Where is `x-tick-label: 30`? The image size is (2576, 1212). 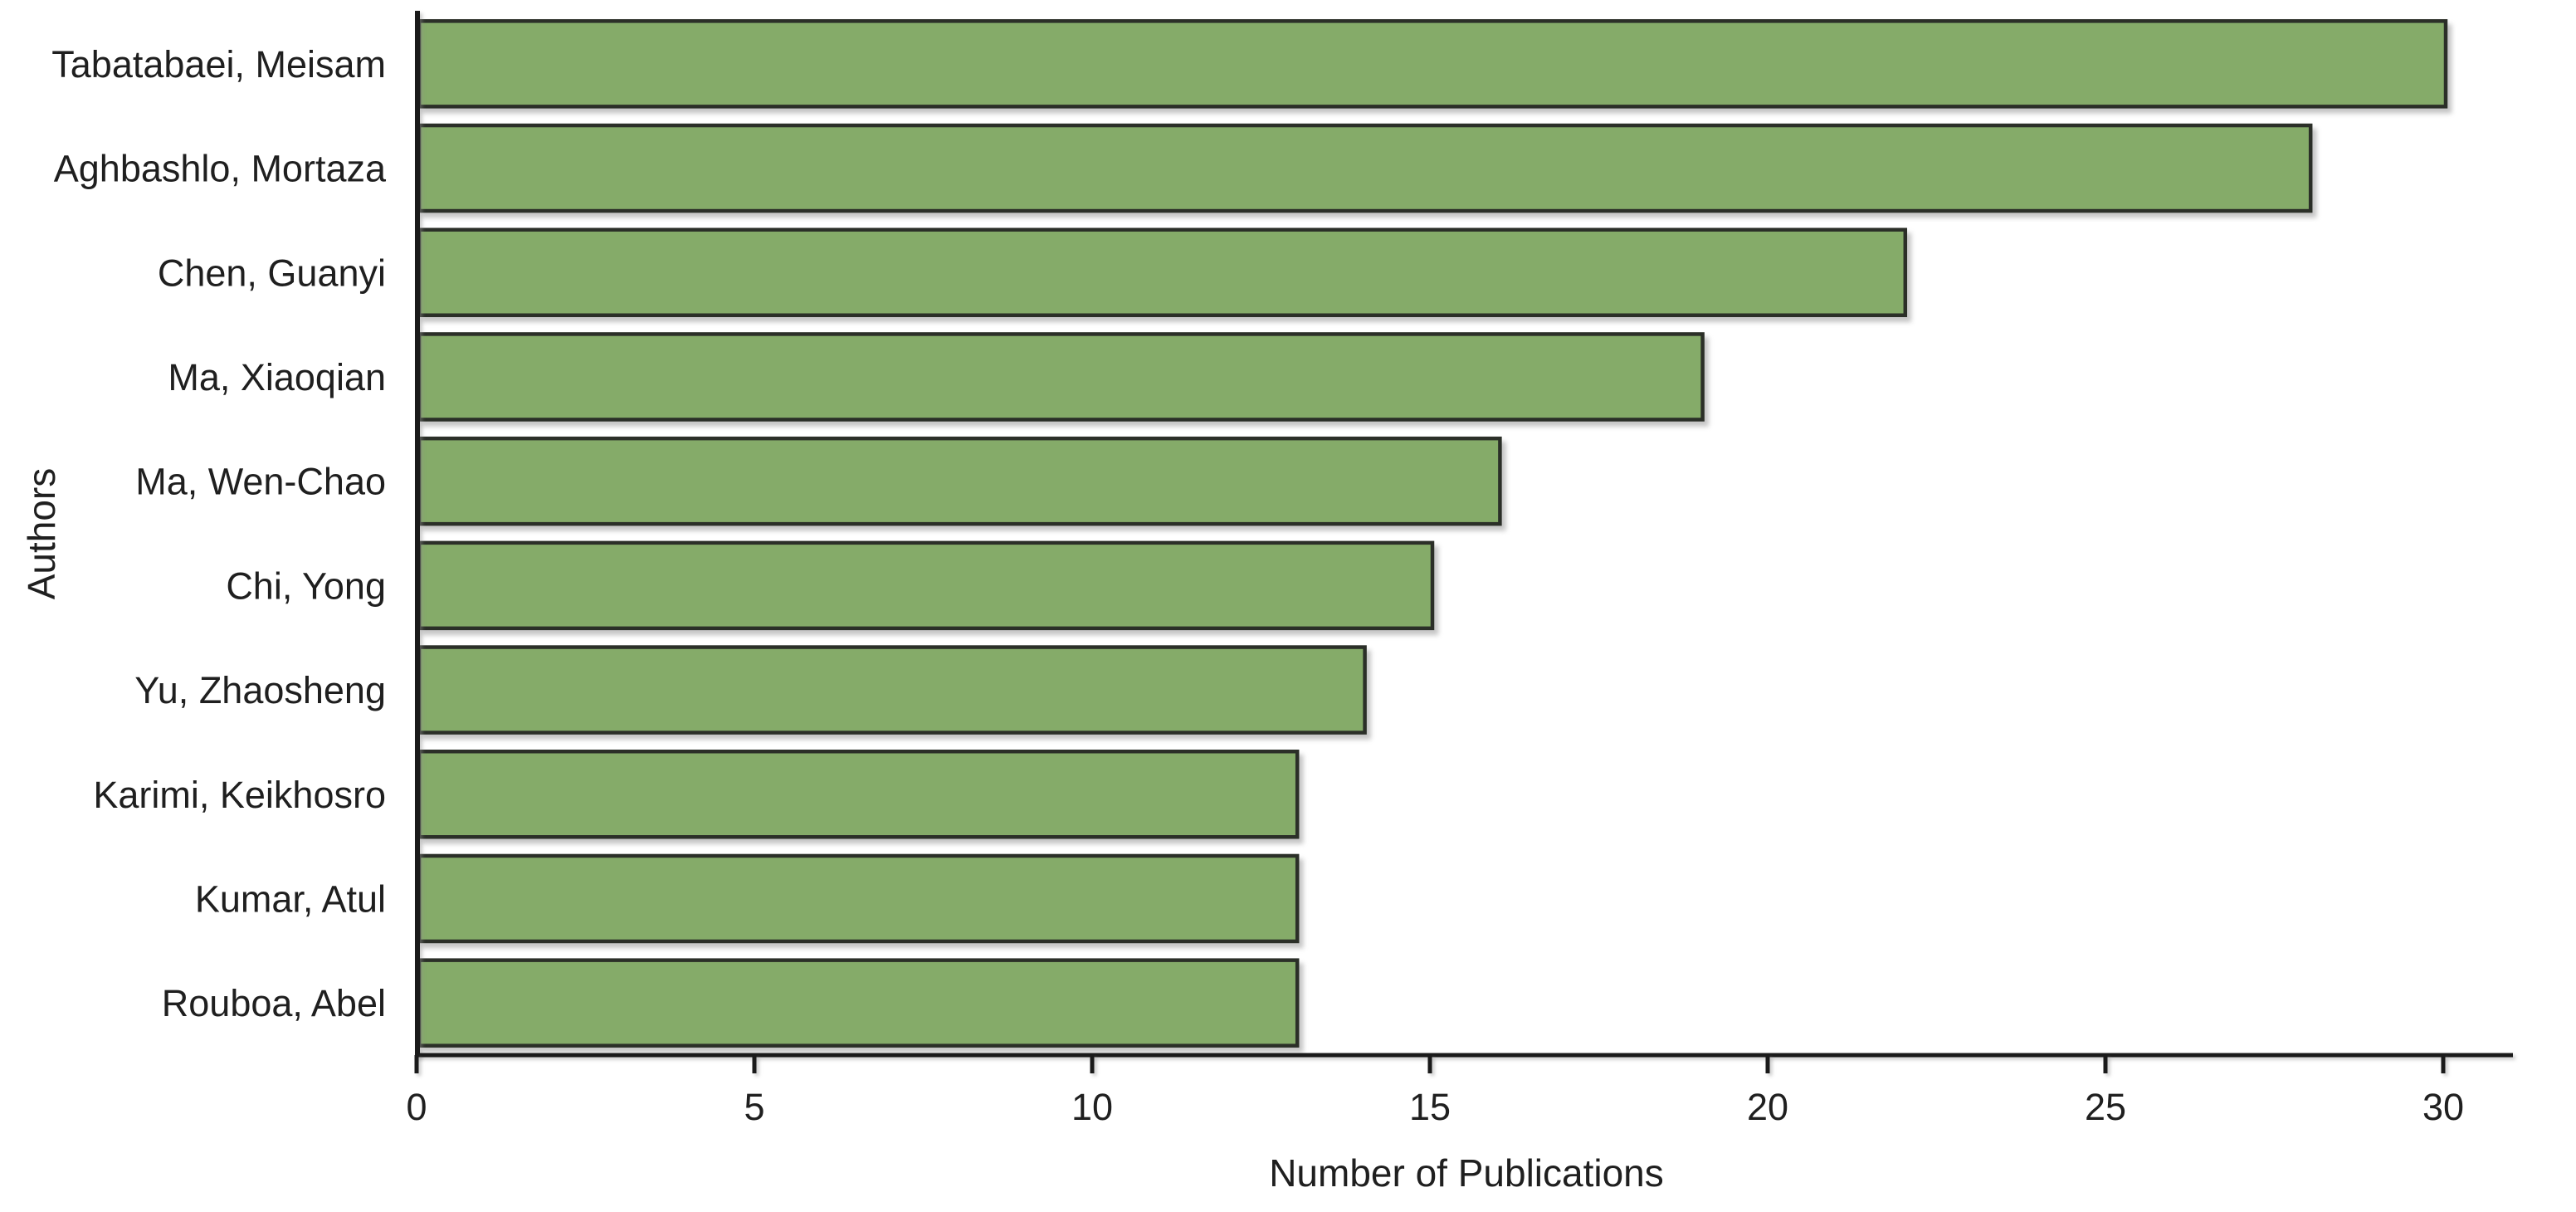
x-tick-label: 30 is located at coordinates (2443, 1107).